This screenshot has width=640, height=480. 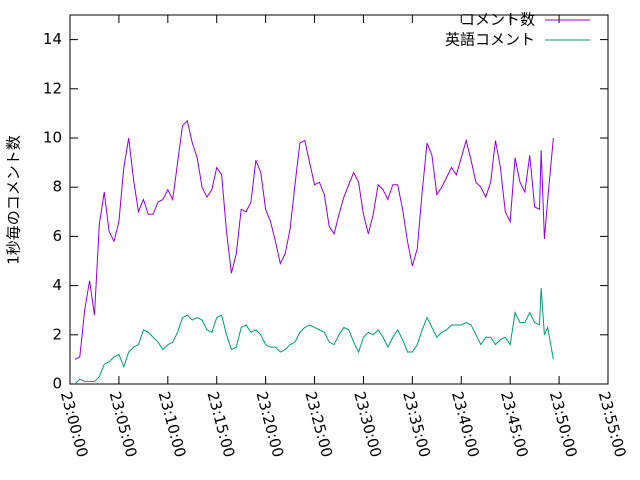 What do you see at coordinates (318, 425) in the screenshot?
I see `x-tick-label: 23:25:00` at bounding box center [318, 425].